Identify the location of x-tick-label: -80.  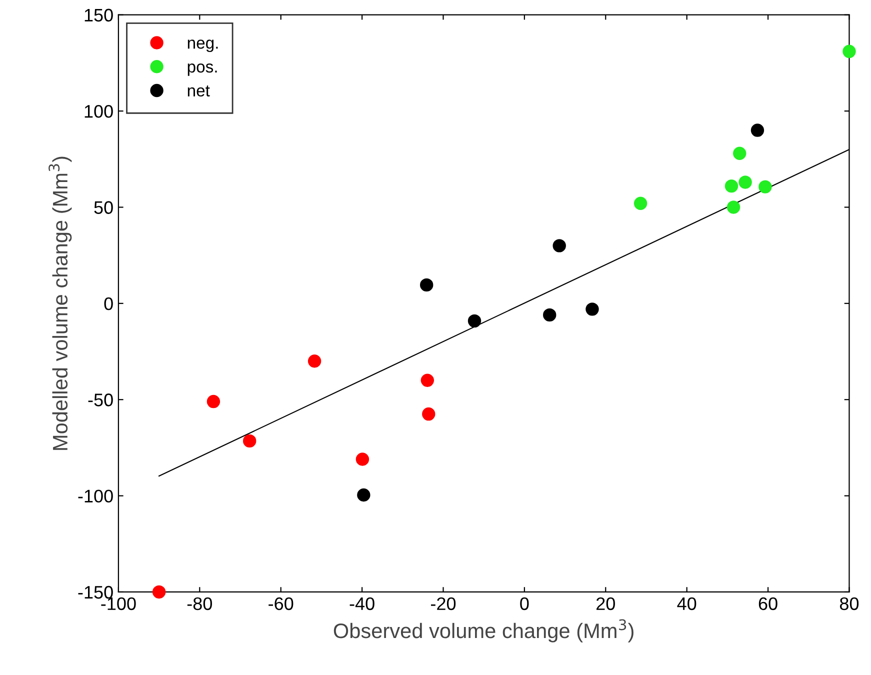
(199, 603).